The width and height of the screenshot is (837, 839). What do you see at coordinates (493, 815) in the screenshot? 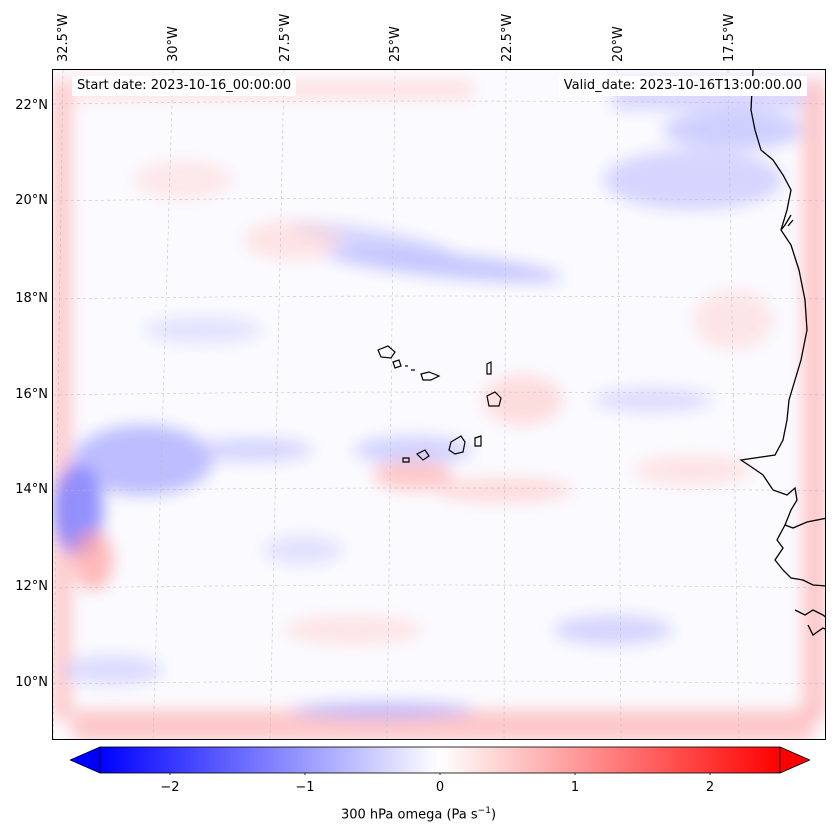
I see `colorbar-label-end: )` at bounding box center [493, 815].